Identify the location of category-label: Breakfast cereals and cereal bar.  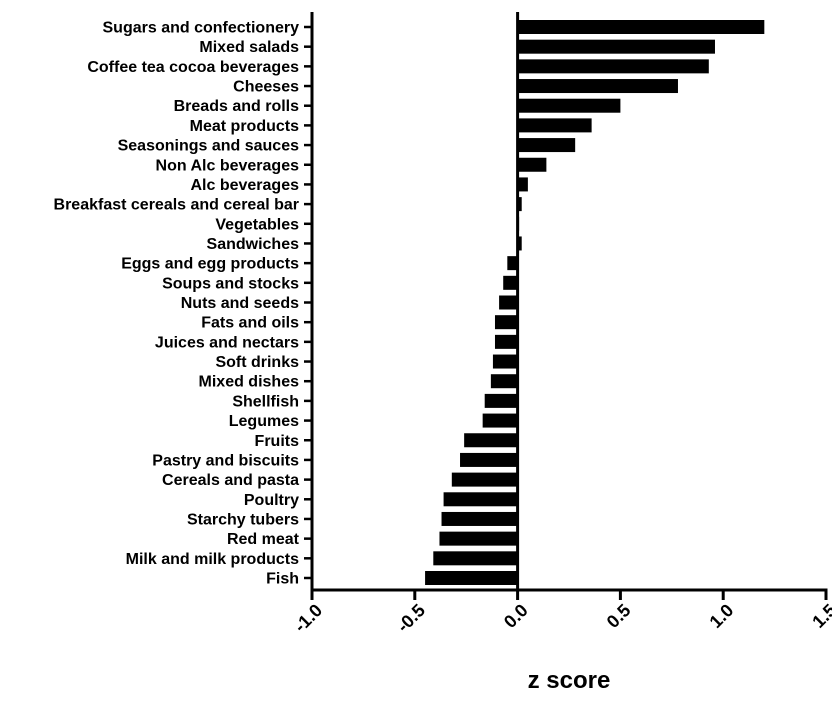
(176, 205).